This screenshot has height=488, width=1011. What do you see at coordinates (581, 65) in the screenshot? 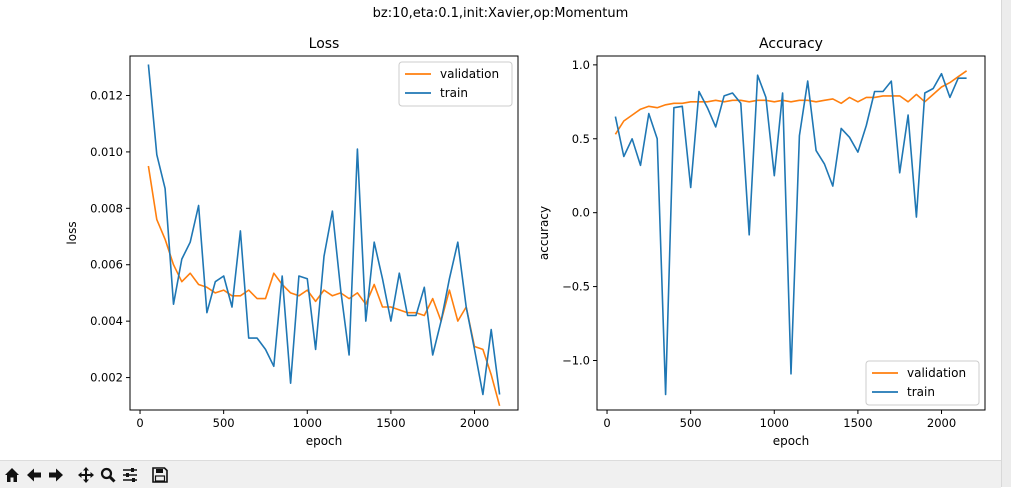
I see `y-tick-label: 1.0` at bounding box center [581, 65].